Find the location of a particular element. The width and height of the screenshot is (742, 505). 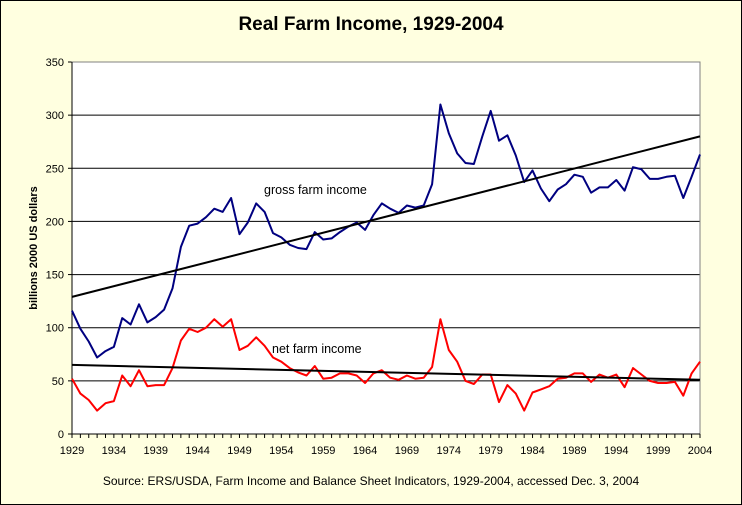

x-tick-label: 1969 is located at coordinates (407, 451).